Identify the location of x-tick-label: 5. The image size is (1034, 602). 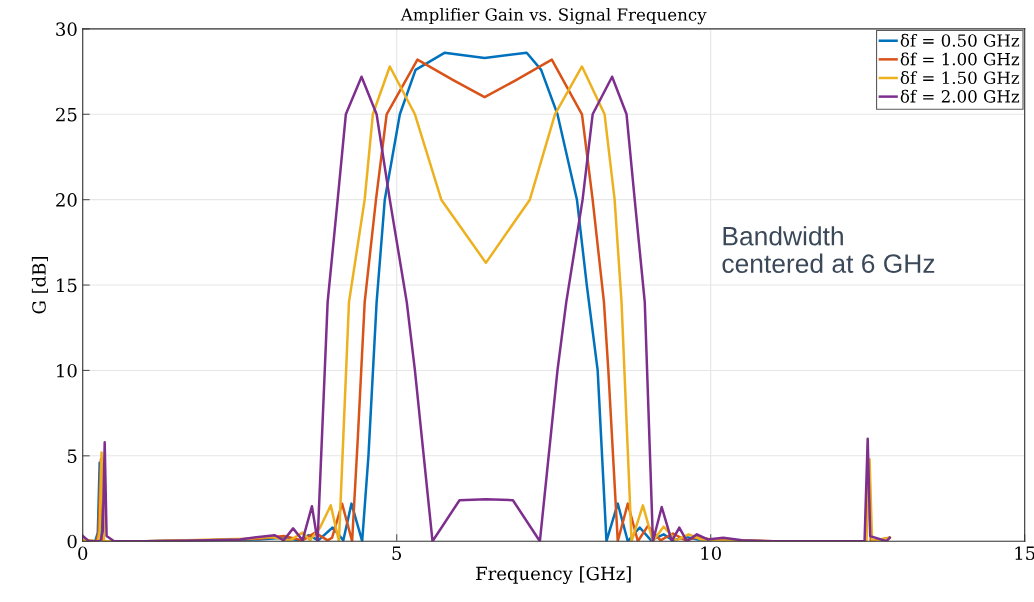
(397, 553).